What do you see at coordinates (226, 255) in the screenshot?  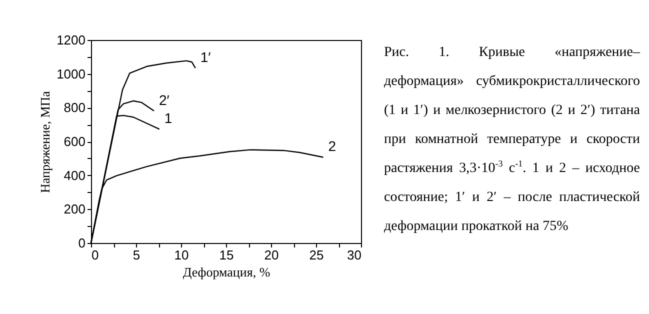 I see `x-tick-label: 15` at bounding box center [226, 255].